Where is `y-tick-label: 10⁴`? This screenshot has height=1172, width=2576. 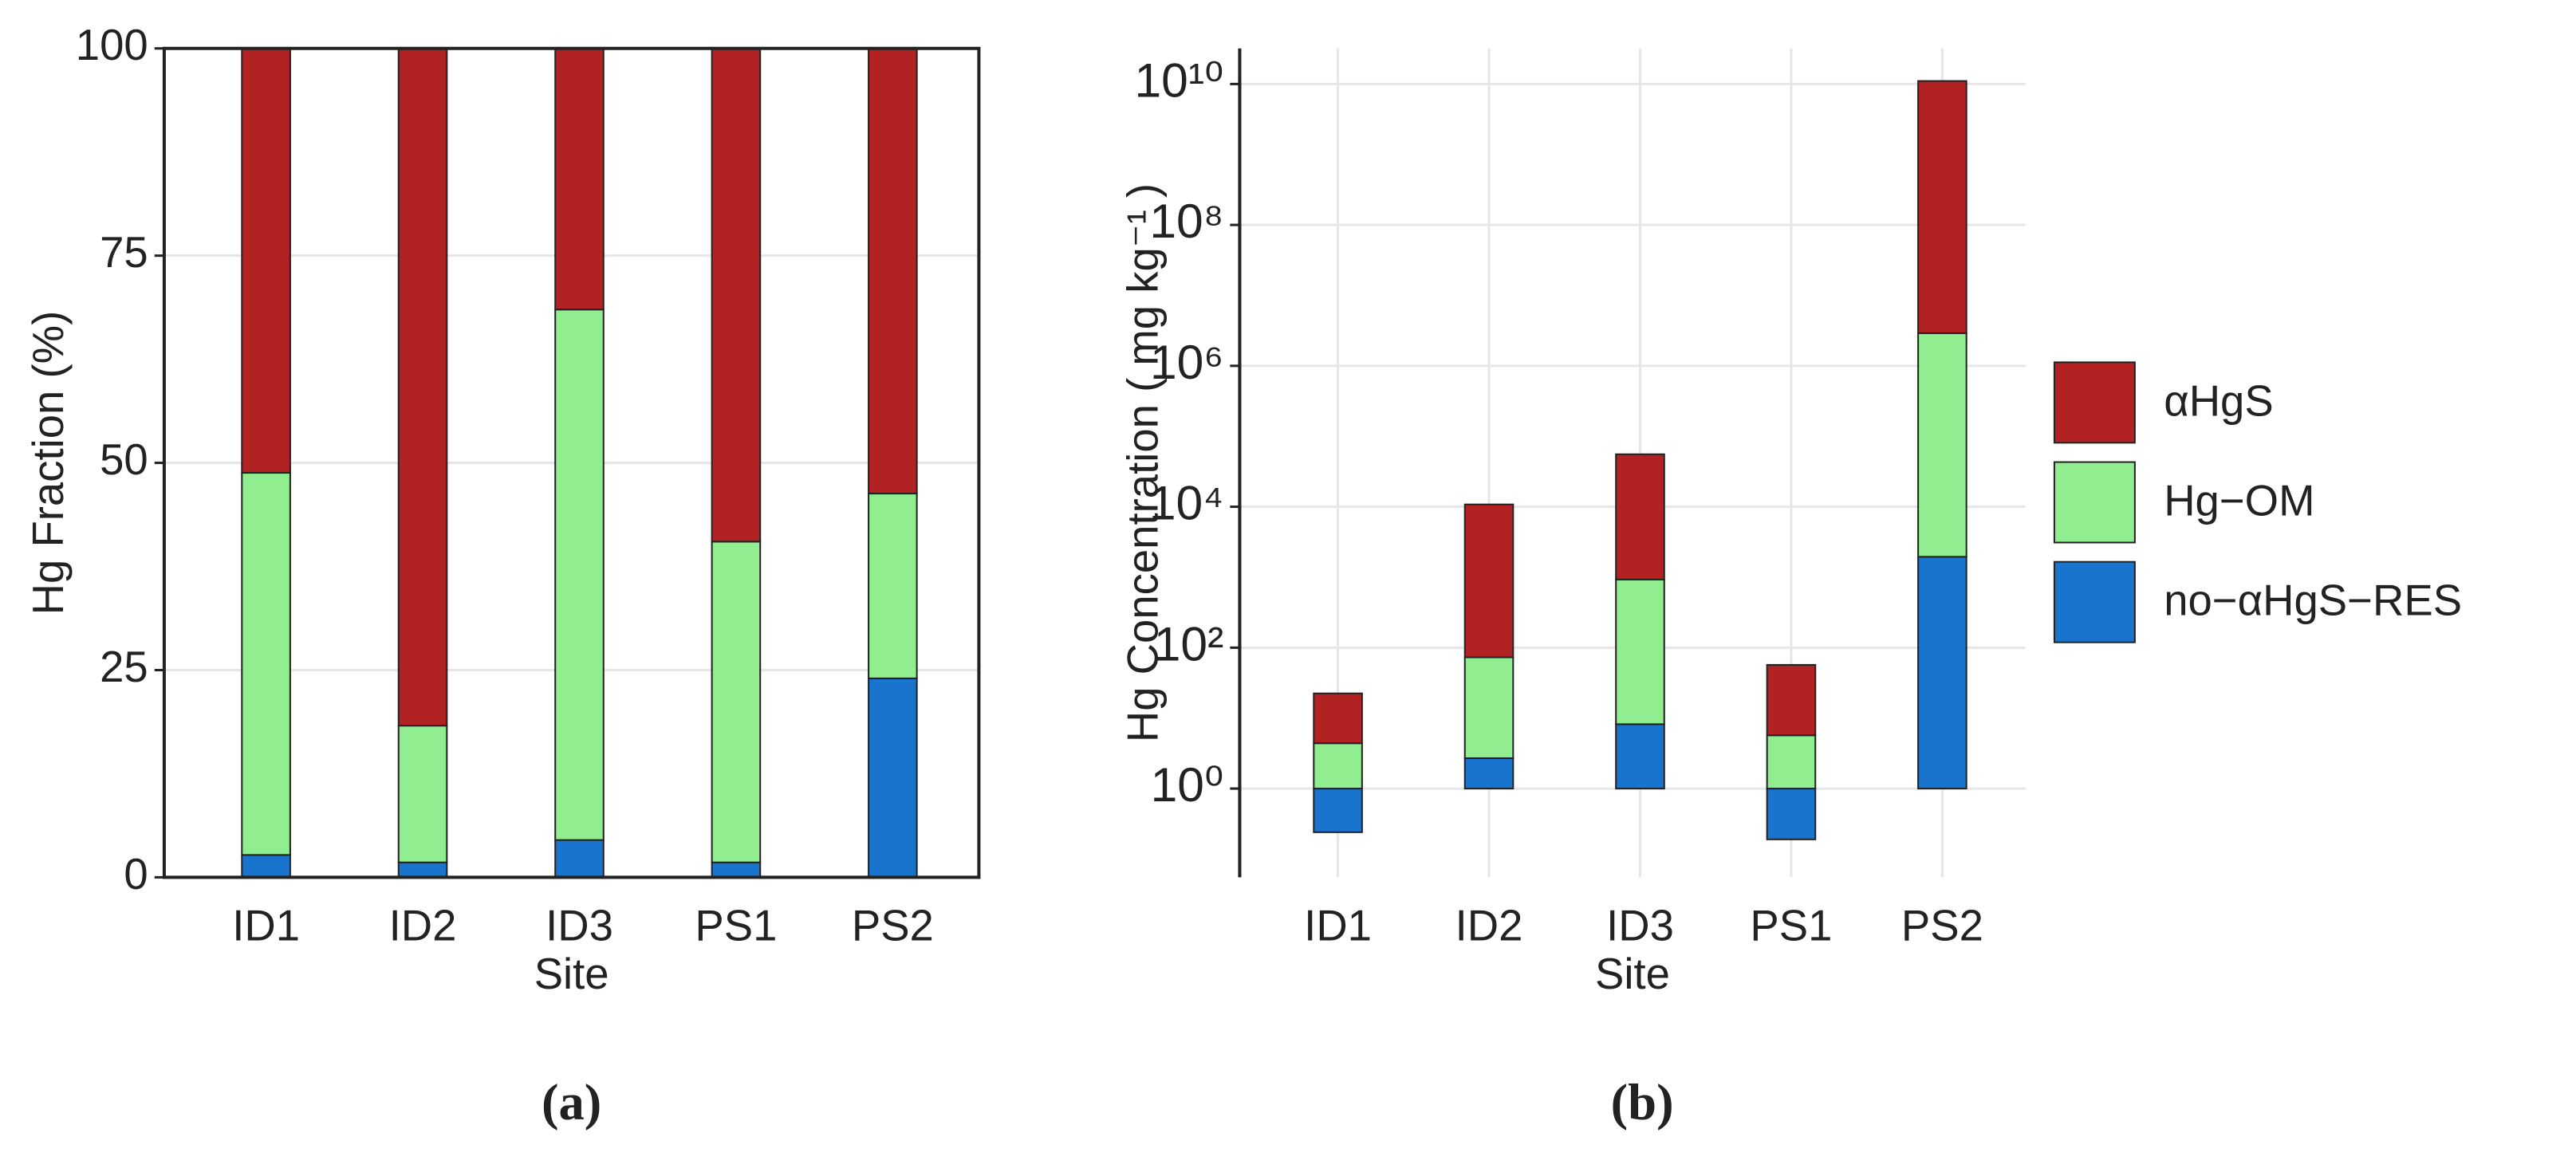 y-tick-label: 10⁴ is located at coordinates (1186, 503).